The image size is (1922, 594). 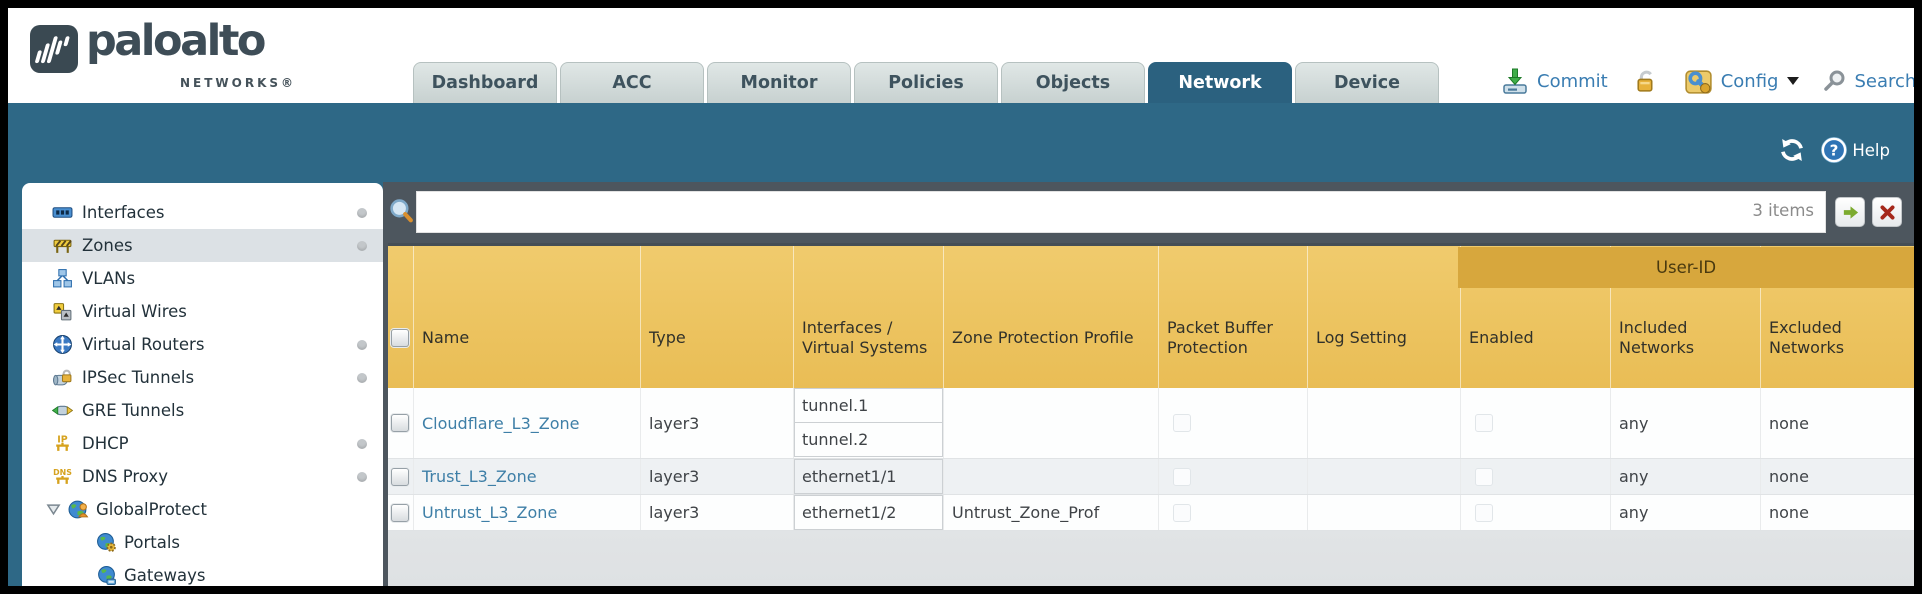 I want to click on help-icon: ?, so click(x=1834, y=150).